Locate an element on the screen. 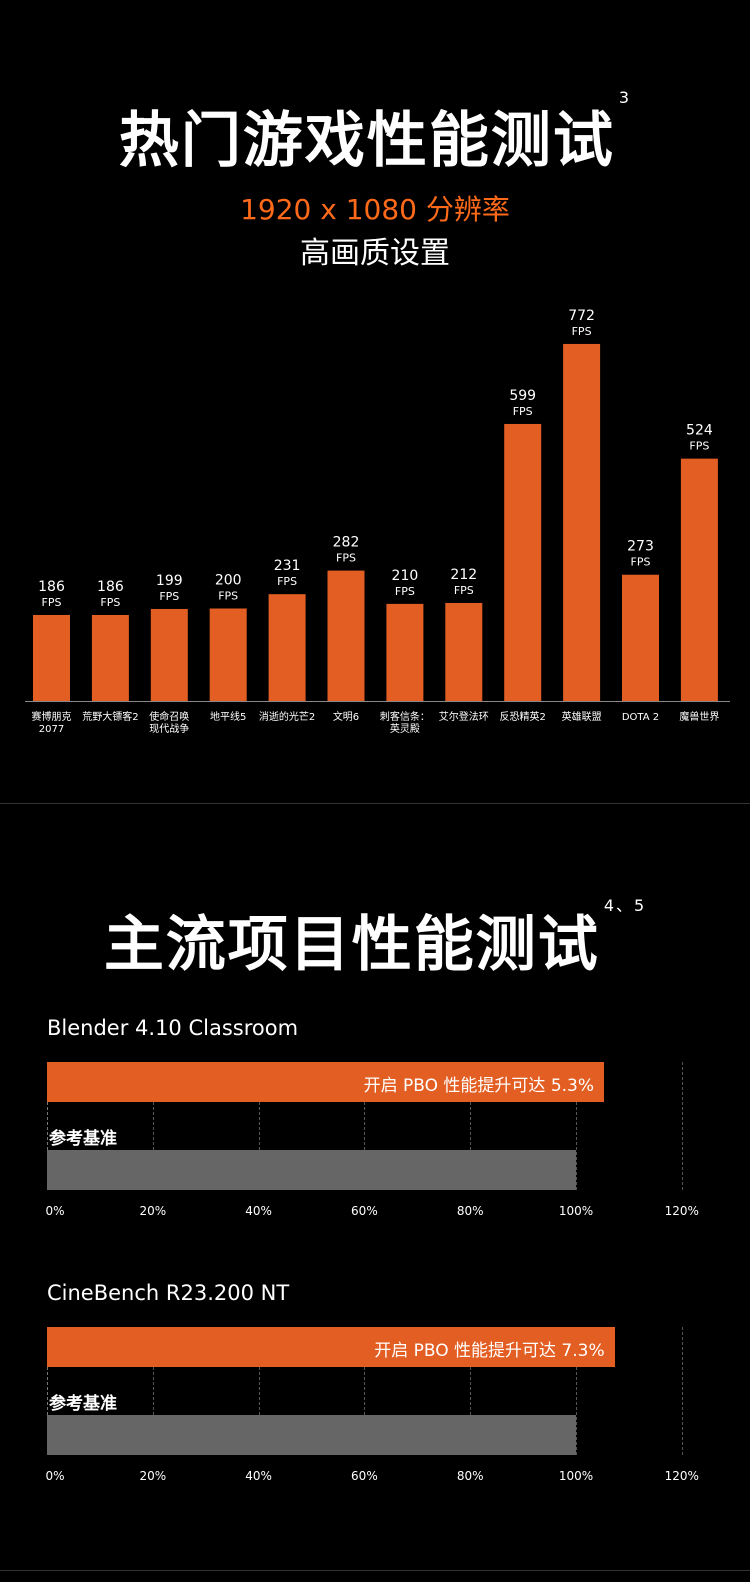  quality-subtitle: 高画质设置 is located at coordinates (375, 253).